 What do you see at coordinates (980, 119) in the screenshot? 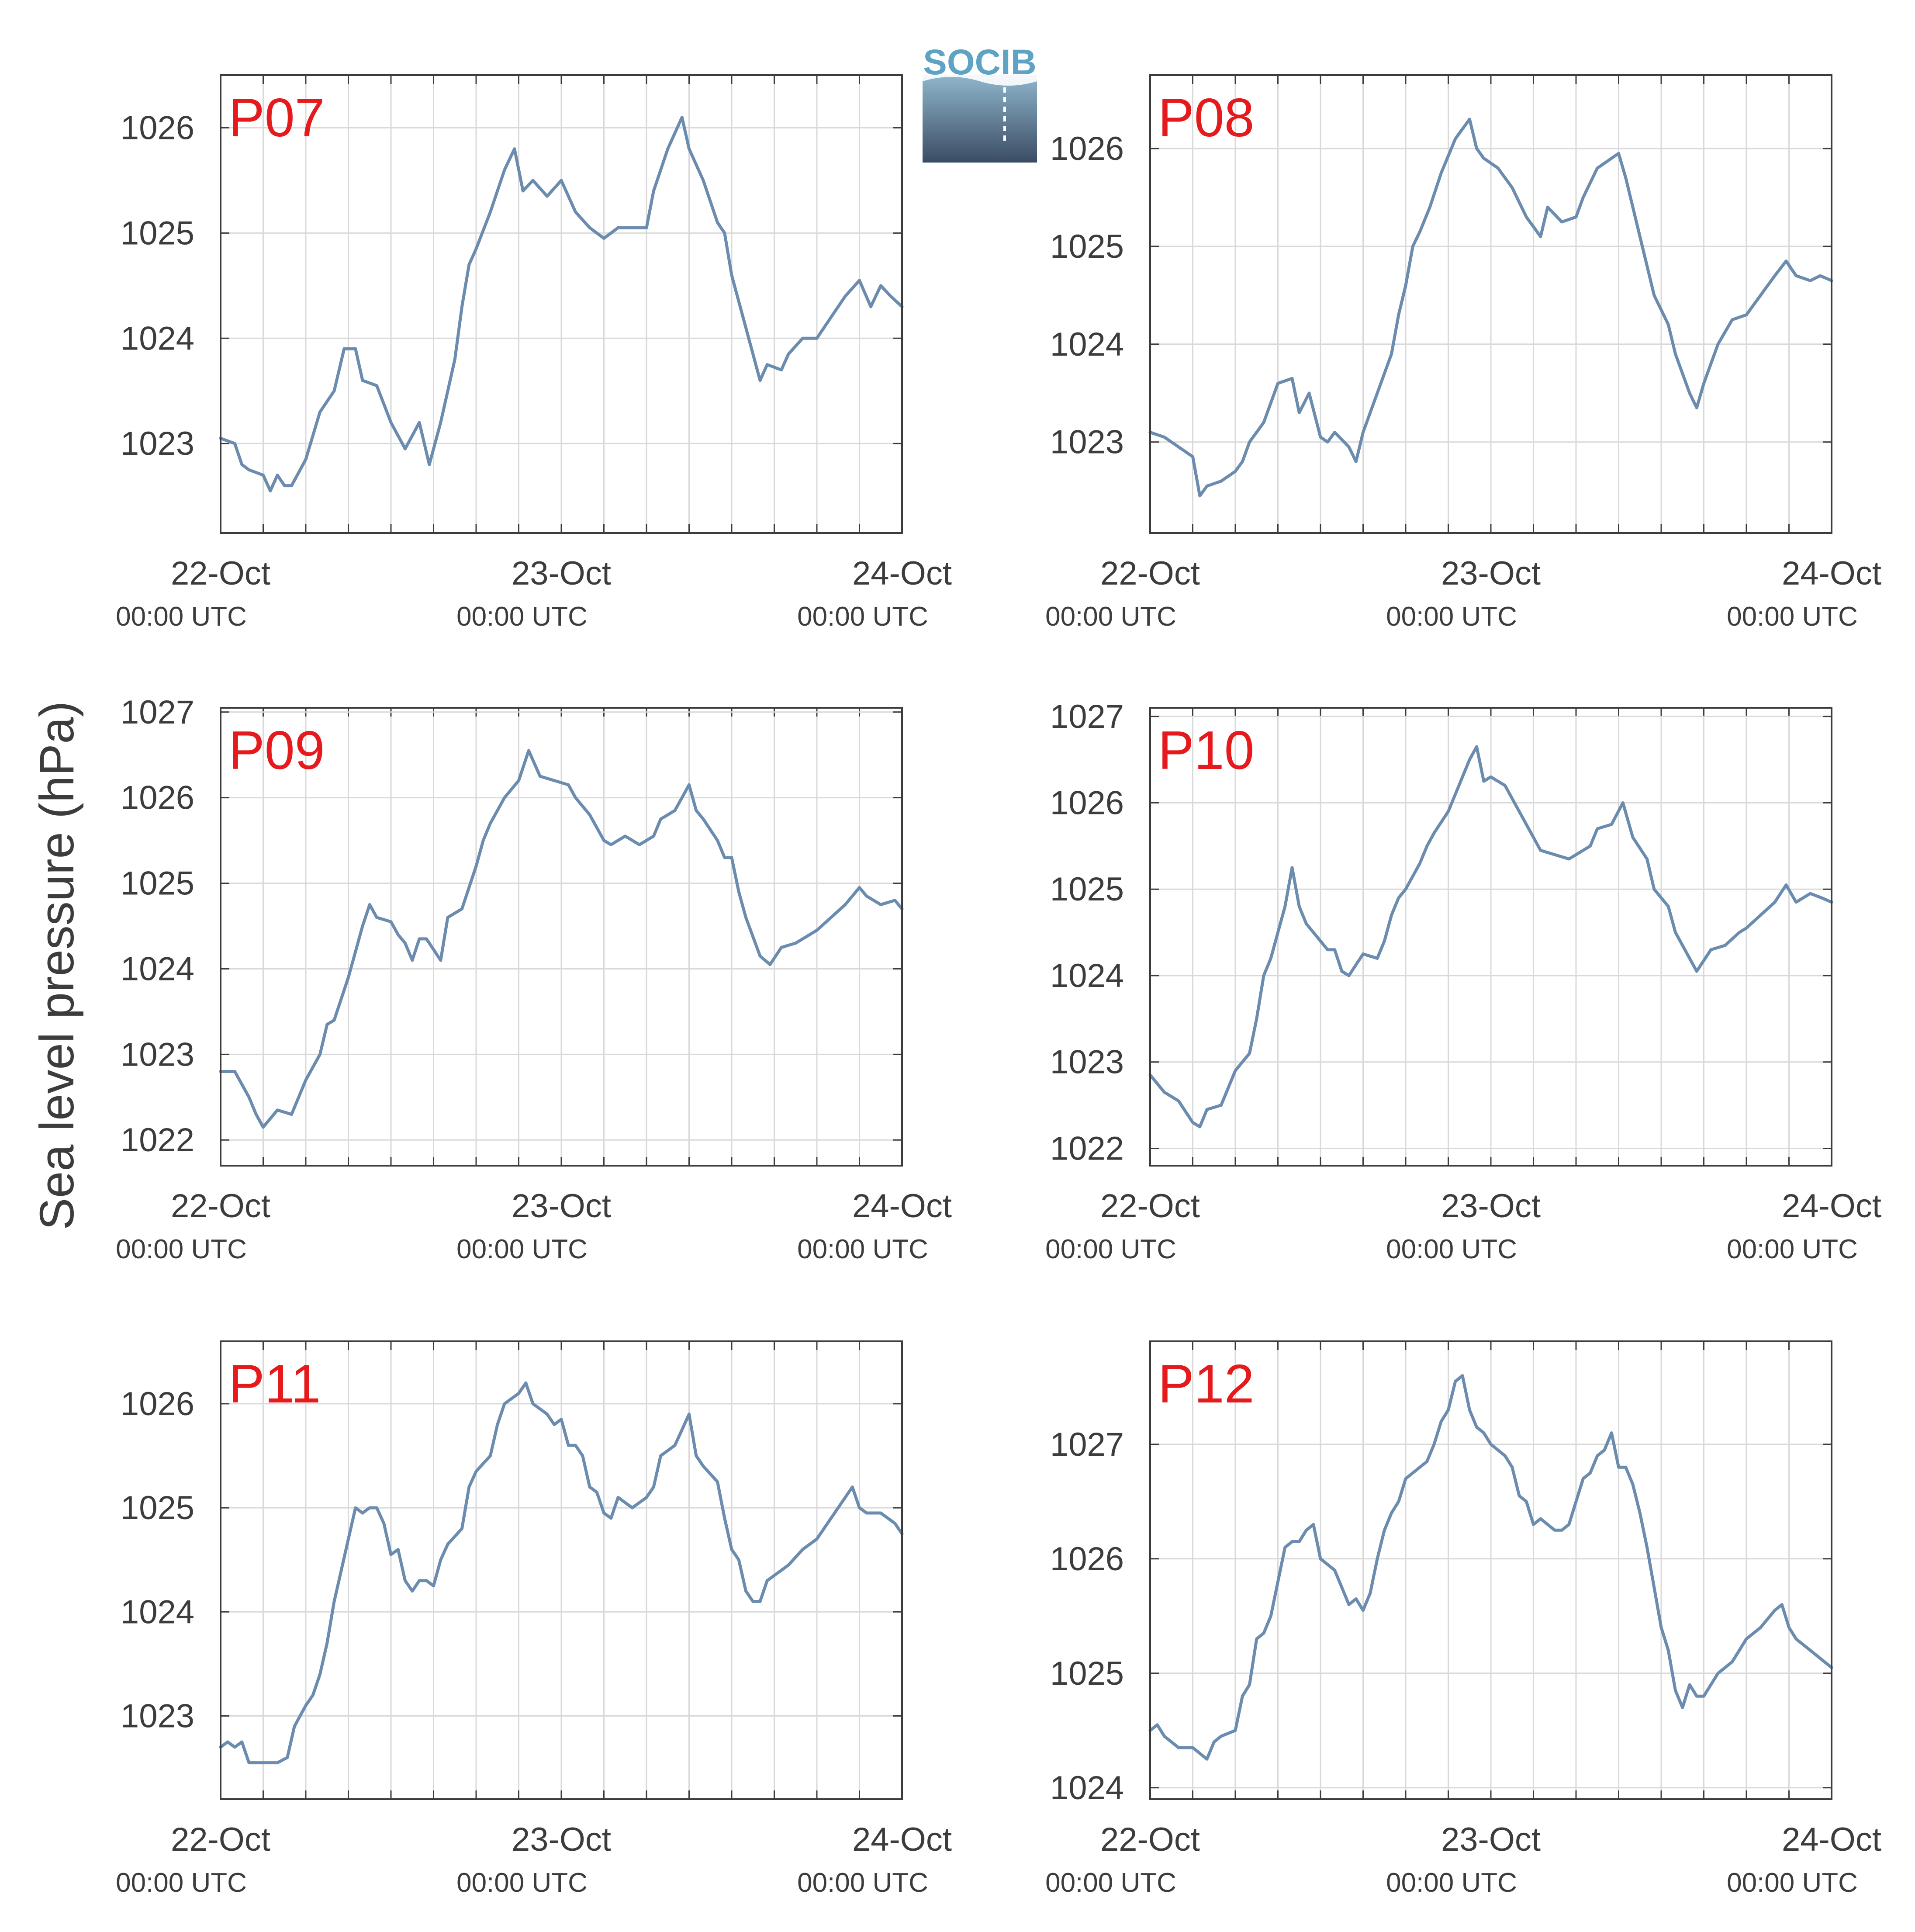
I see `logo-gradient-box` at bounding box center [980, 119].